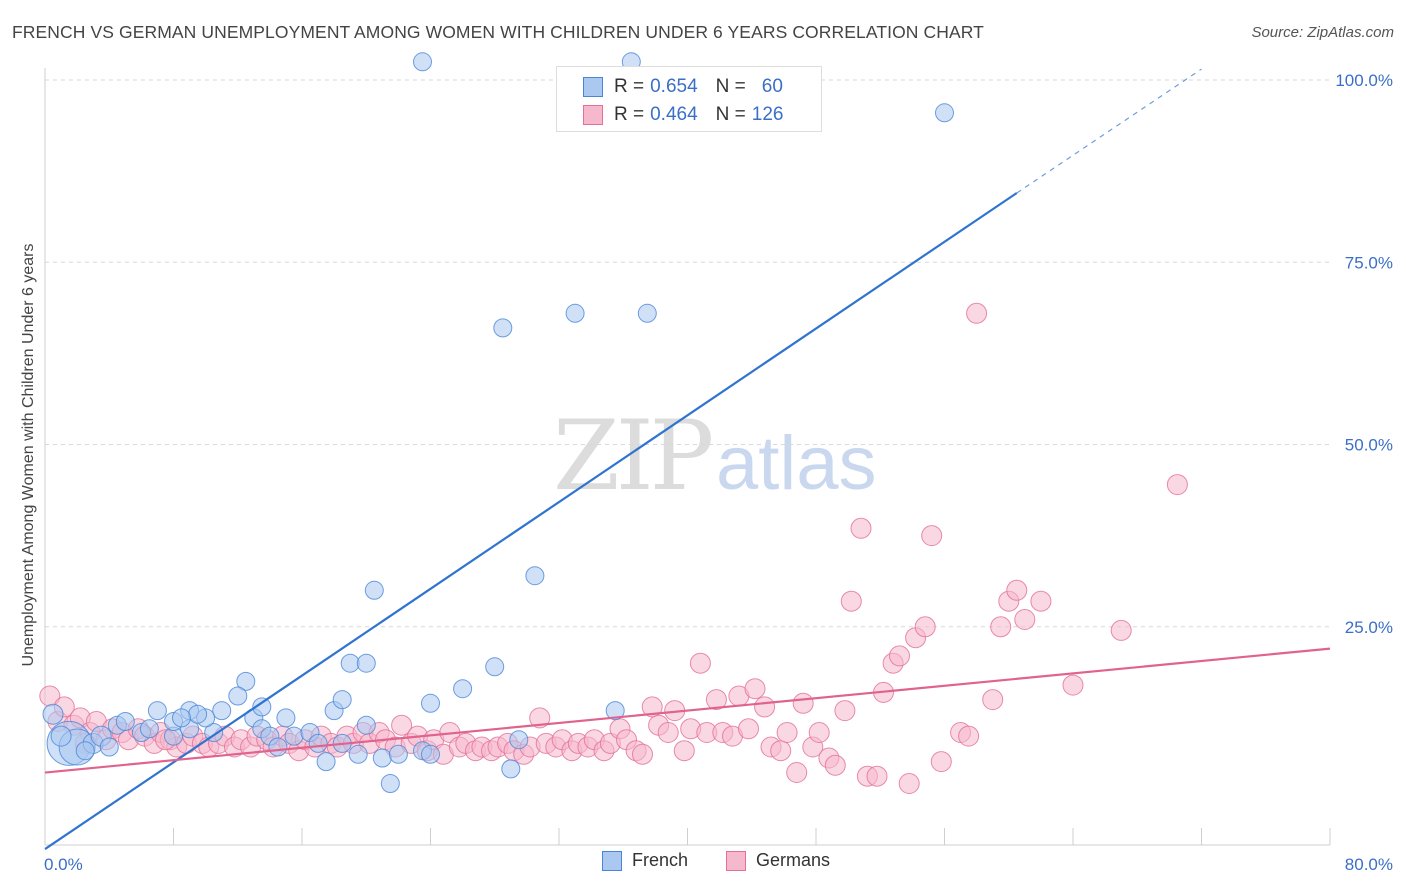 The width and height of the screenshot is (1406, 892). I want to click on series-legend: French Germans, so click(703, 864).